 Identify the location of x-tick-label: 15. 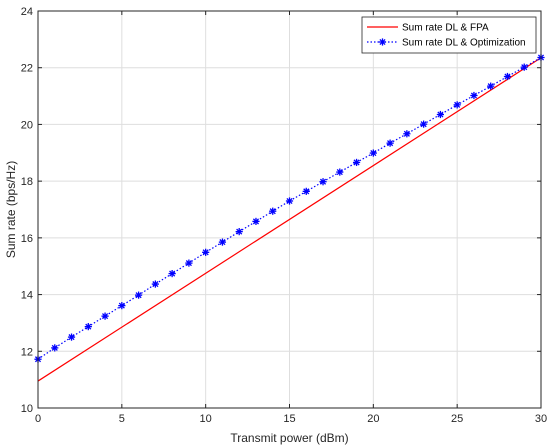
(289, 419).